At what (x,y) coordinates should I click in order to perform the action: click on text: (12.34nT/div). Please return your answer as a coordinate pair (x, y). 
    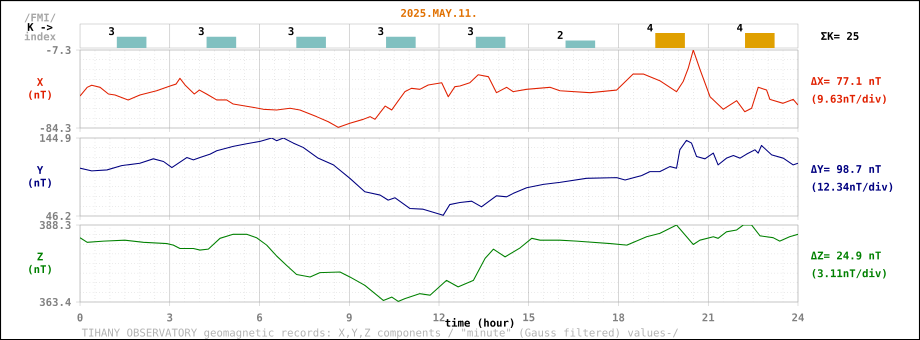
    Looking at the image, I should click on (852, 187).